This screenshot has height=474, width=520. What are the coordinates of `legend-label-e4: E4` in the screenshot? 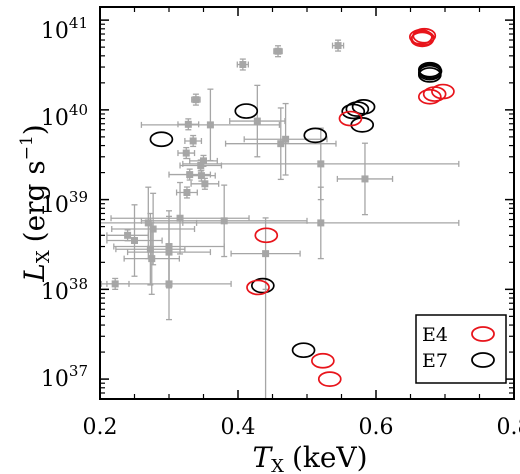 It's located at (435, 335).